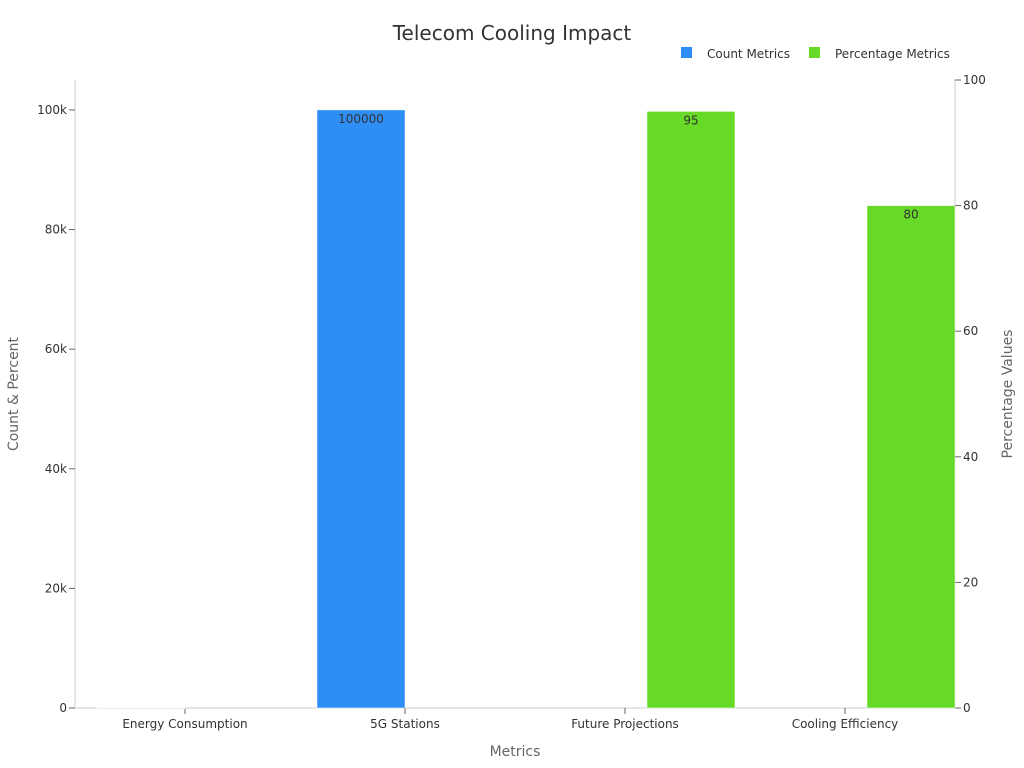 This screenshot has height=768, width=1024. What do you see at coordinates (967, 708) in the screenshot?
I see `right-tick-label: 0` at bounding box center [967, 708].